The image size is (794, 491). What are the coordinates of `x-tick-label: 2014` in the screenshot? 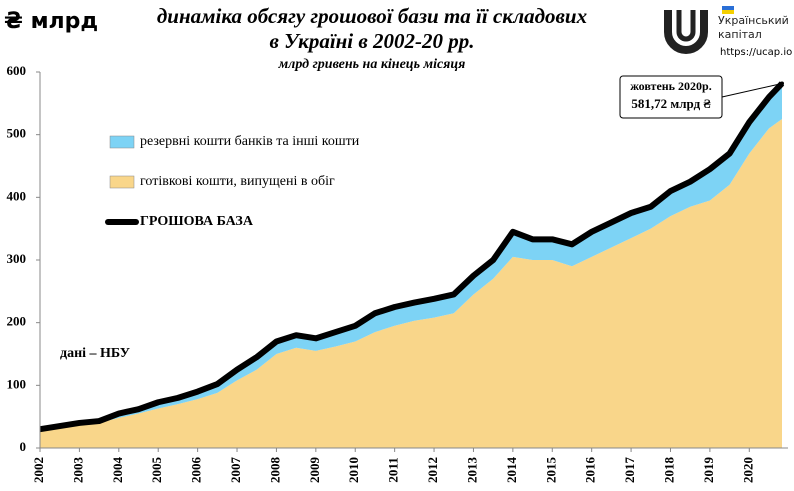 It's located at (511, 470).